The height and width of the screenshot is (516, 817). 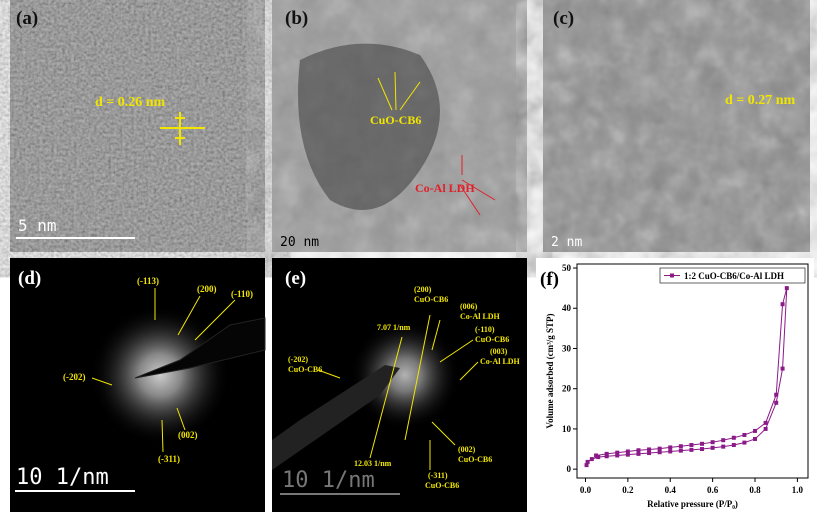 What do you see at coordinates (37, 225) in the screenshot?
I see `scale-bar-label: 5 nm` at bounding box center [37, 225].